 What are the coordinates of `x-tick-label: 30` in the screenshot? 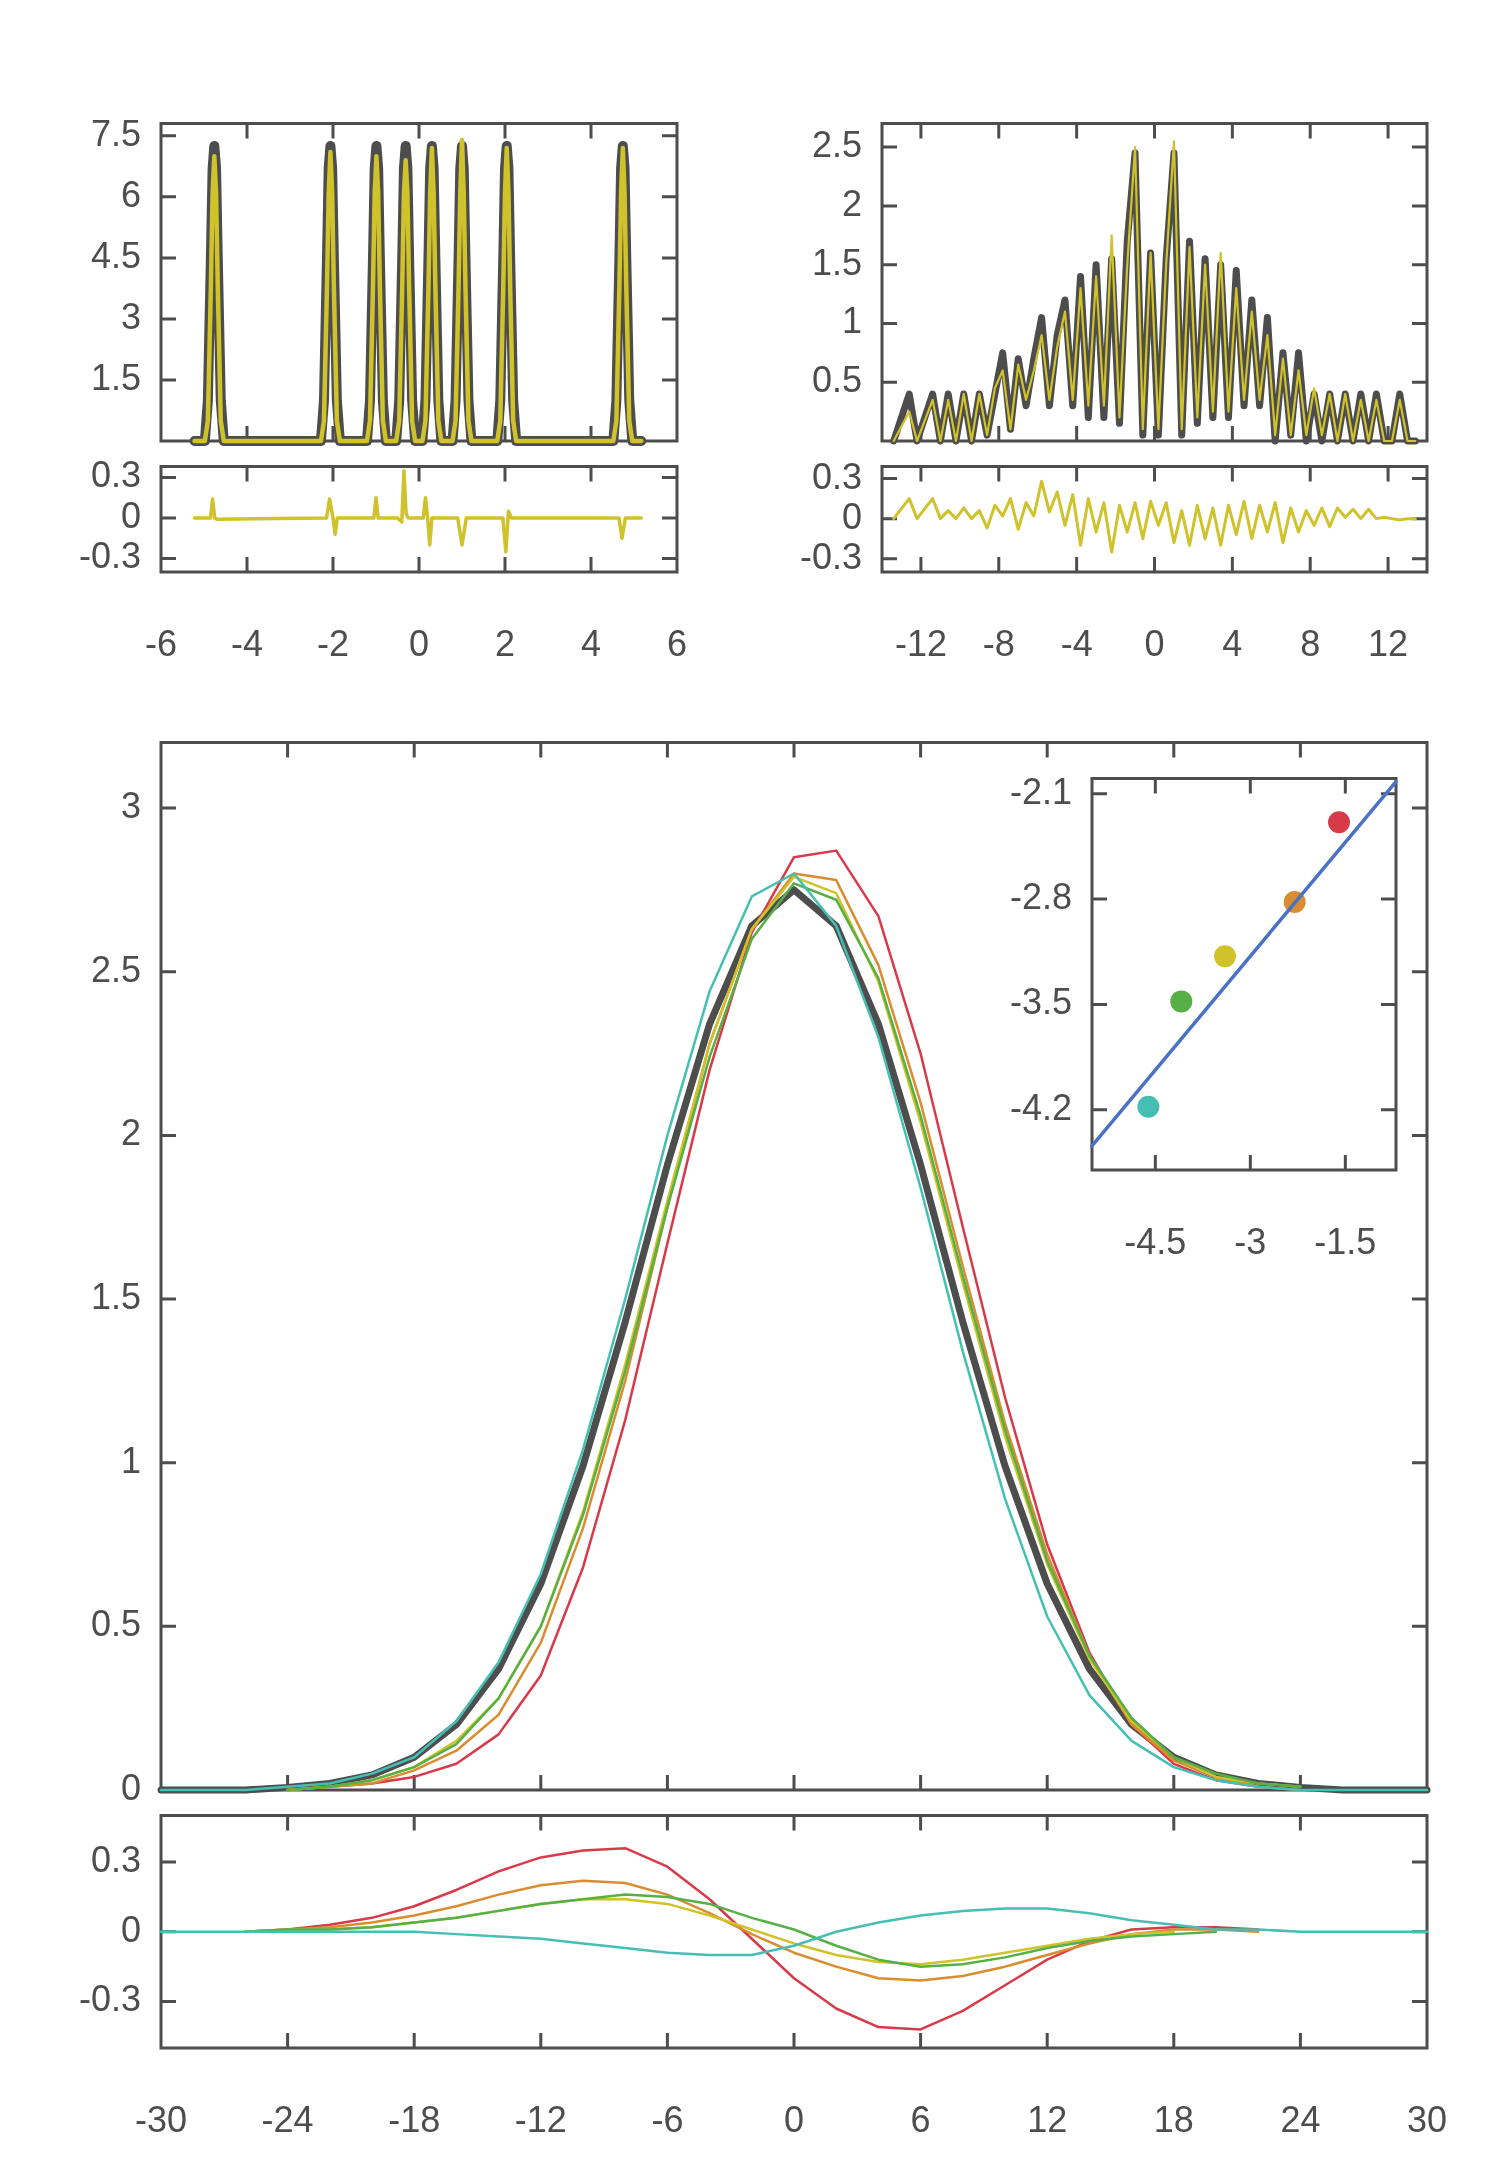 It's located at (1427, 2119).